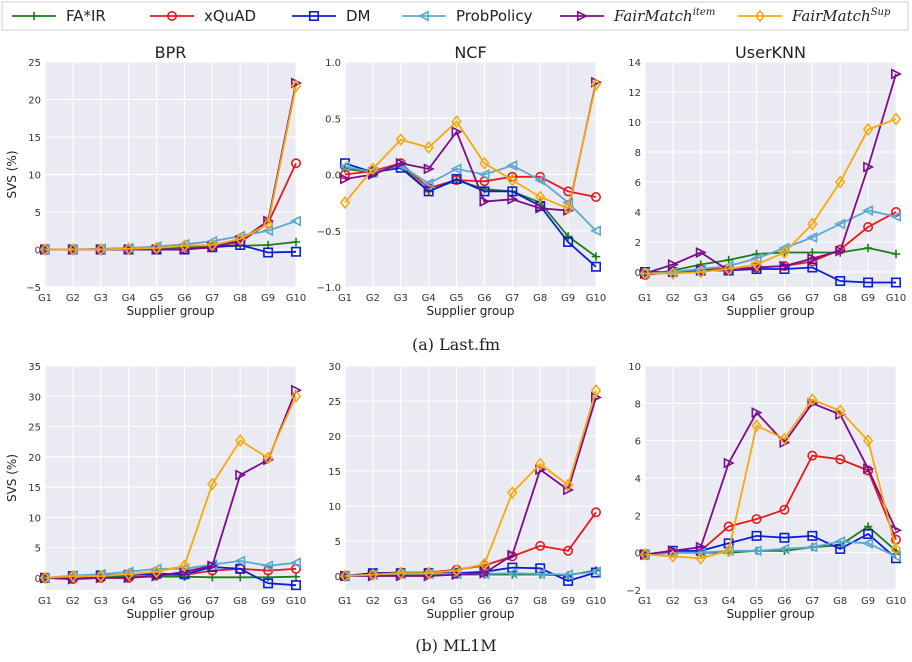 This screenshot has height=662, width=912. Describe the element at coordinates (701, 601) in the screenshot. I see `x-tick-label: G3` at that location.